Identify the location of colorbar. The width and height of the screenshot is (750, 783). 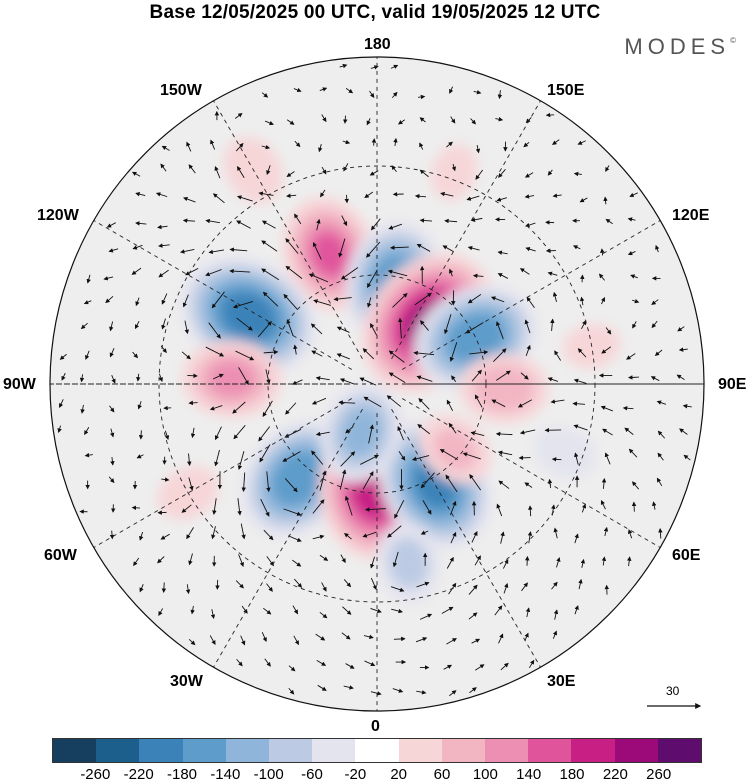
(377, 750).